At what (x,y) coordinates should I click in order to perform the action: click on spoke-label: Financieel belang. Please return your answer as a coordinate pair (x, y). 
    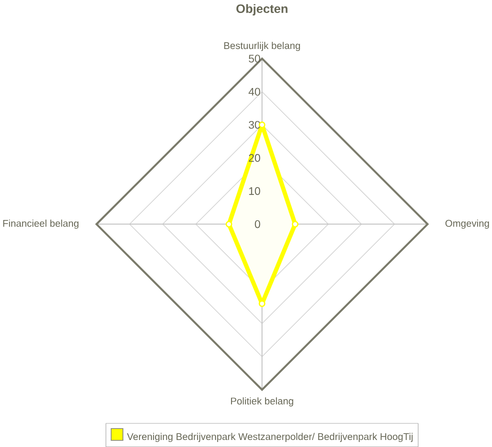
    Looking at the image, I should click on (40, 224).